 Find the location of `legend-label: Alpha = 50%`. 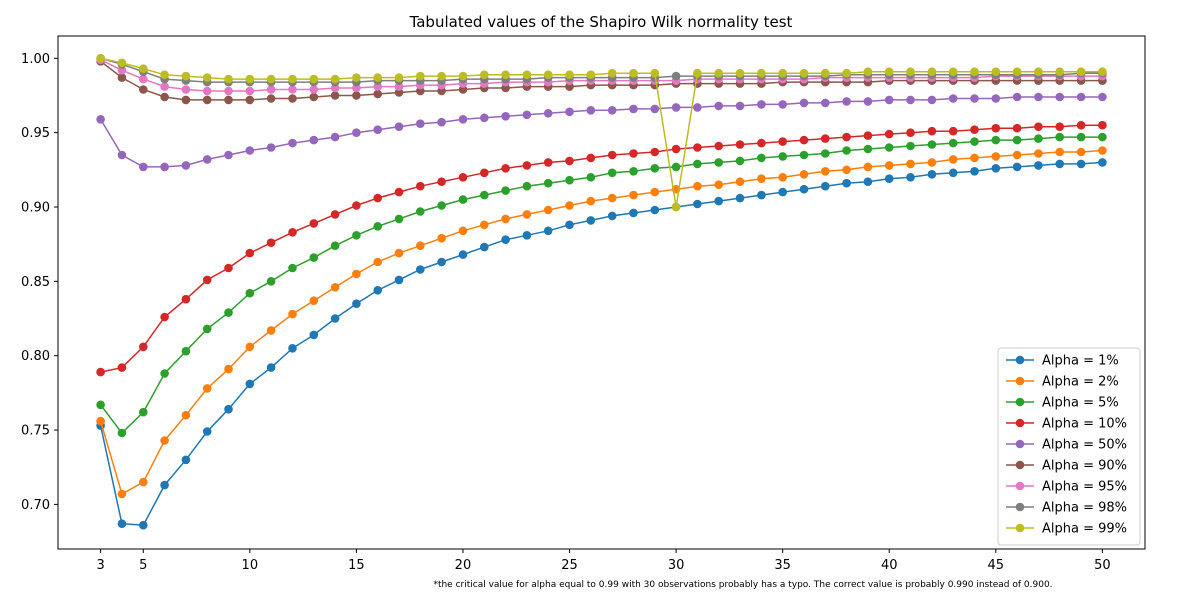

legend-label: Alpha = 50% is located at coordinates (1084, 445).